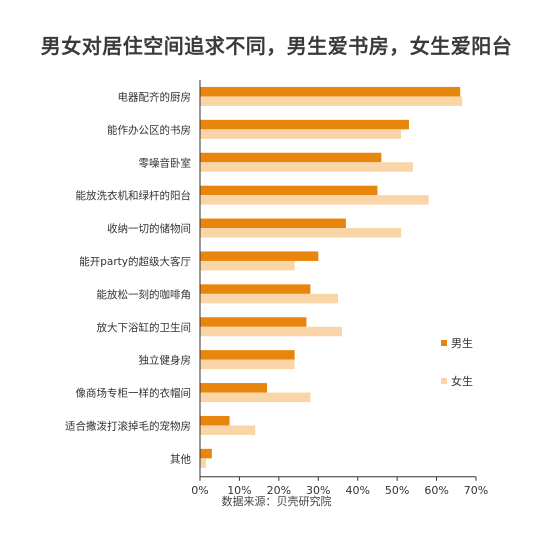 The image size is (553, 554). Describe the element at coordinates (199, 490) in the screenshot. I see `x-tick-label: 0%` at that location.